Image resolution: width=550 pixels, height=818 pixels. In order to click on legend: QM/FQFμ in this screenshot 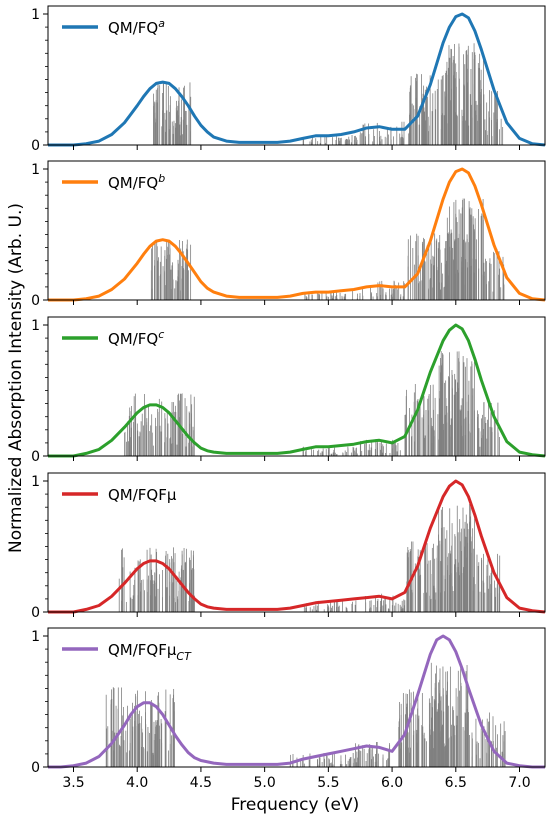, I will do `click(119, 495)`.